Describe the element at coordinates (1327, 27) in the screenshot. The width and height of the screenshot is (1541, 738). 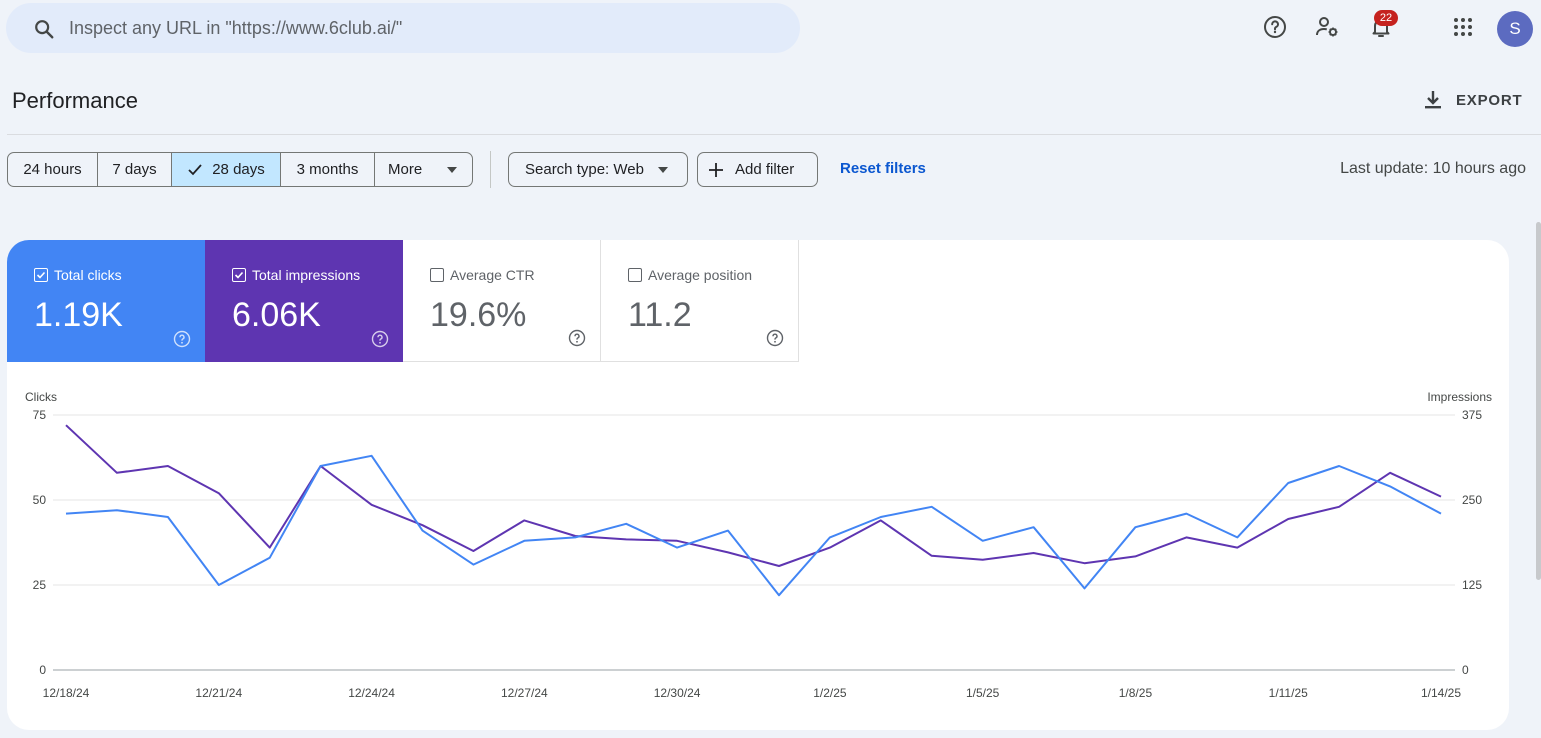
I see `manage-users-icon` at that location.